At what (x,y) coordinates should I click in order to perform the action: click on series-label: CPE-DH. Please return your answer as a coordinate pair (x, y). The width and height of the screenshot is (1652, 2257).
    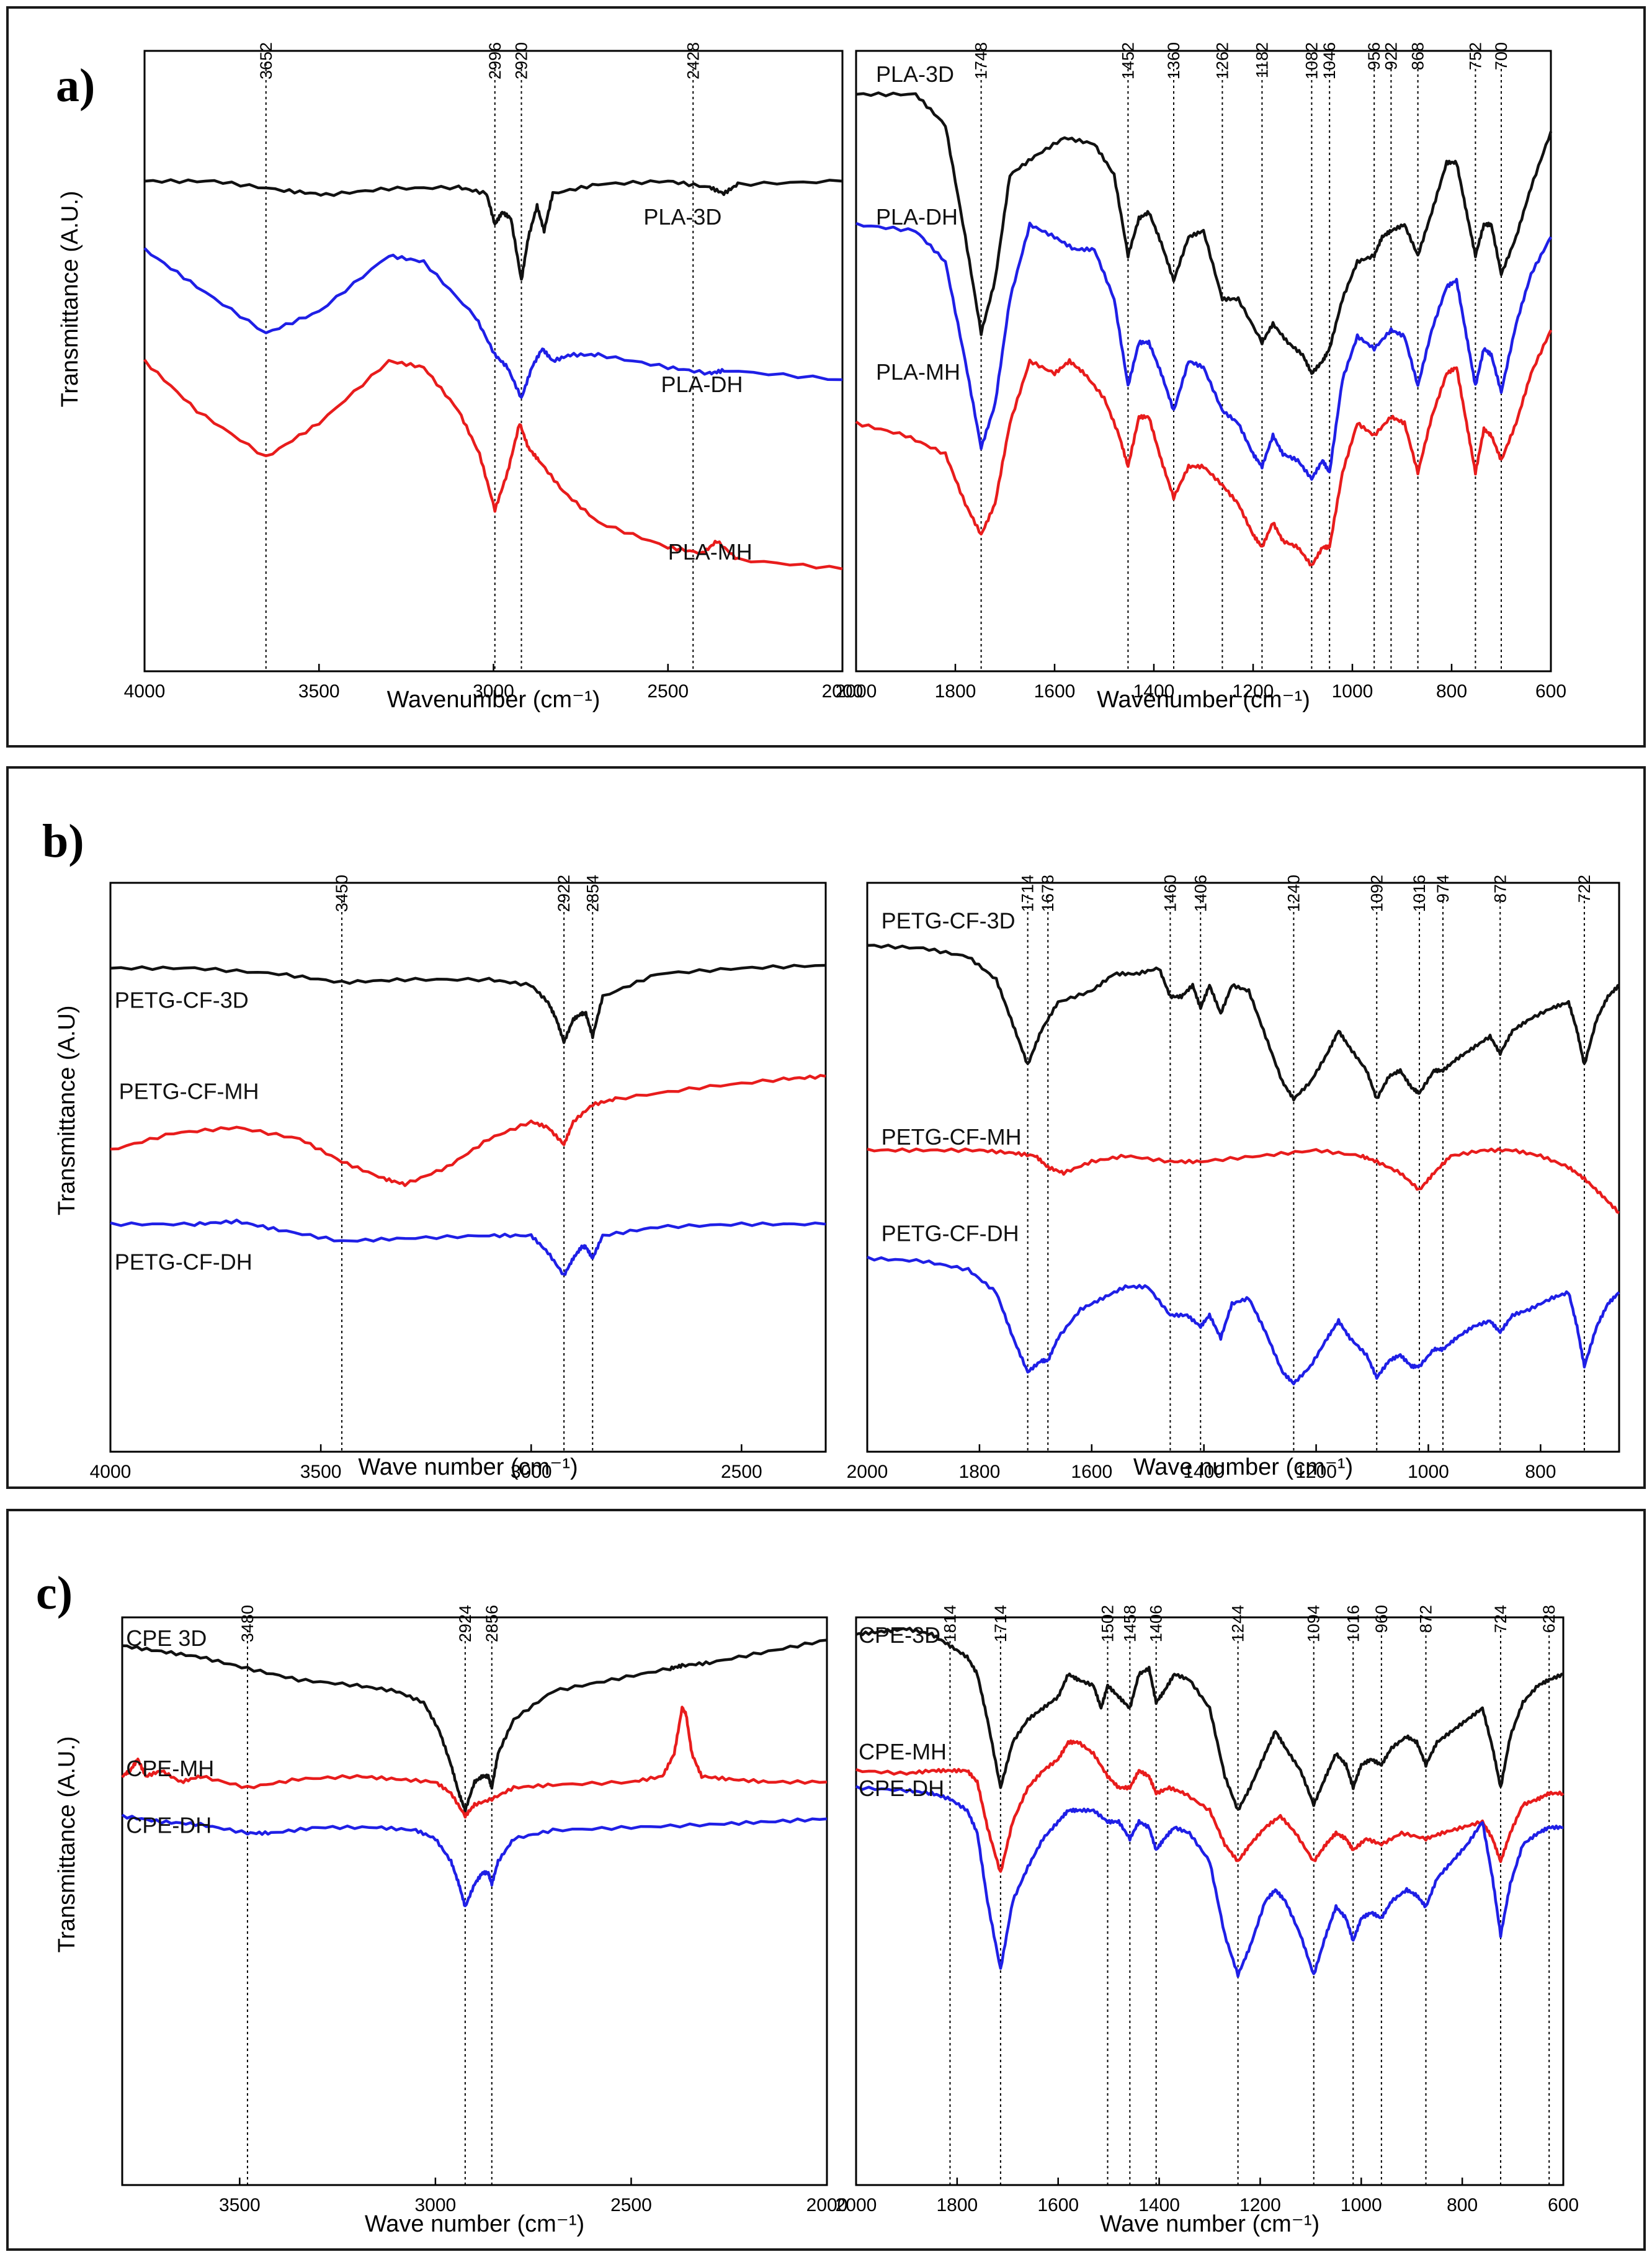
    Looking at the image, I should click on (169, 1826).